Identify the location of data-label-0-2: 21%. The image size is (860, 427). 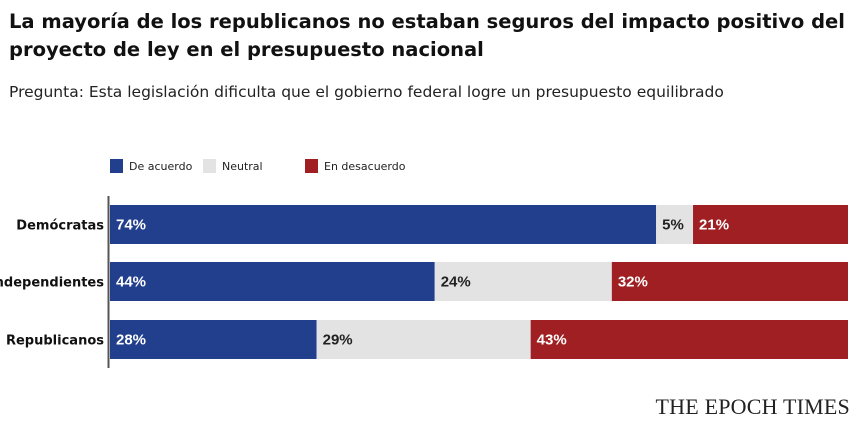
(714, 225).